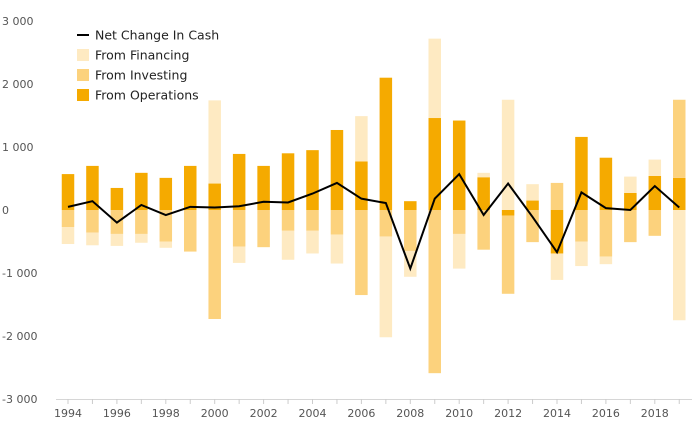 This screenshot has height=433, width=700. What do you see at coordinates (157, 35) in the screenshot?
I see `legend-label-net-change-in-cash: Net Change In Cash` at bounding box center [157, 35].